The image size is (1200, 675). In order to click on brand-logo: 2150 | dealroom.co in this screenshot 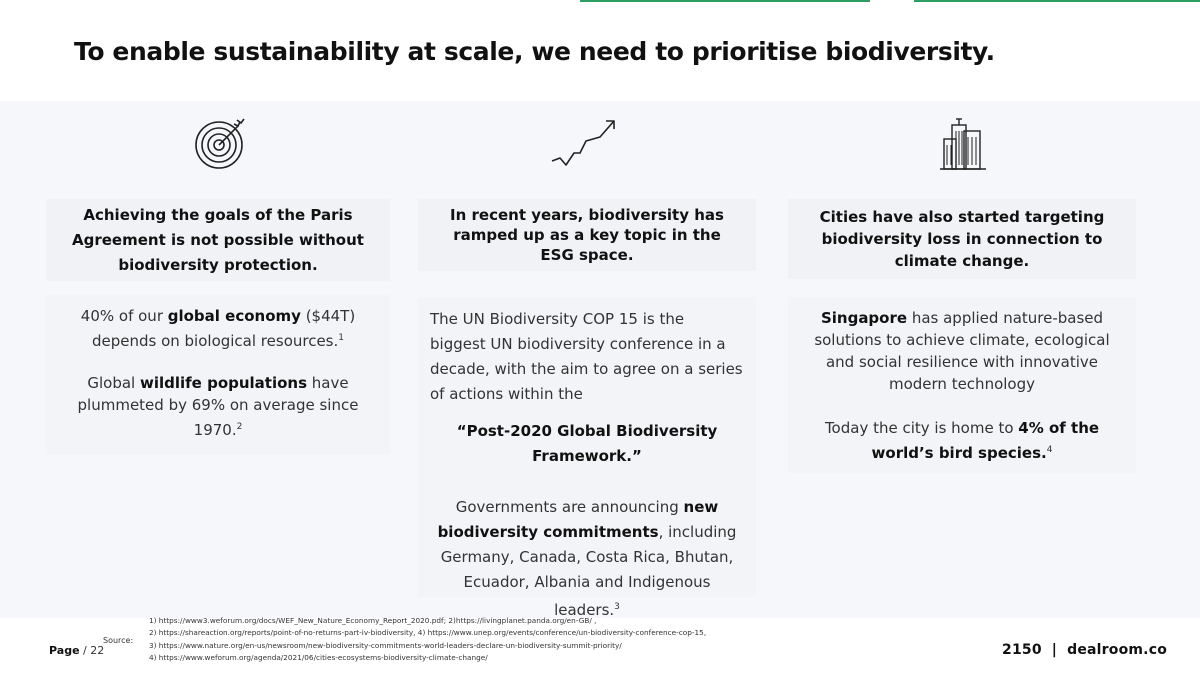, I will do `click(1084, 650)`.